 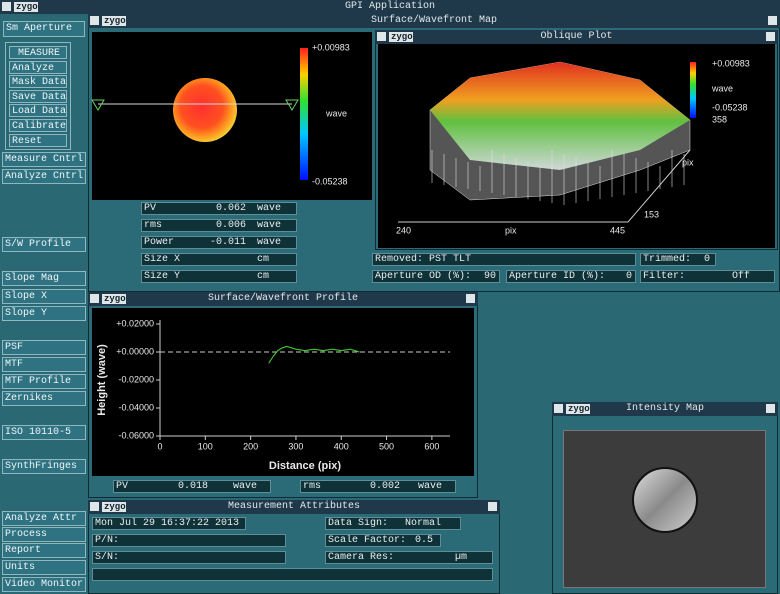 I want to click on sidebar-button: Load Data, so click(x=38, y=111).